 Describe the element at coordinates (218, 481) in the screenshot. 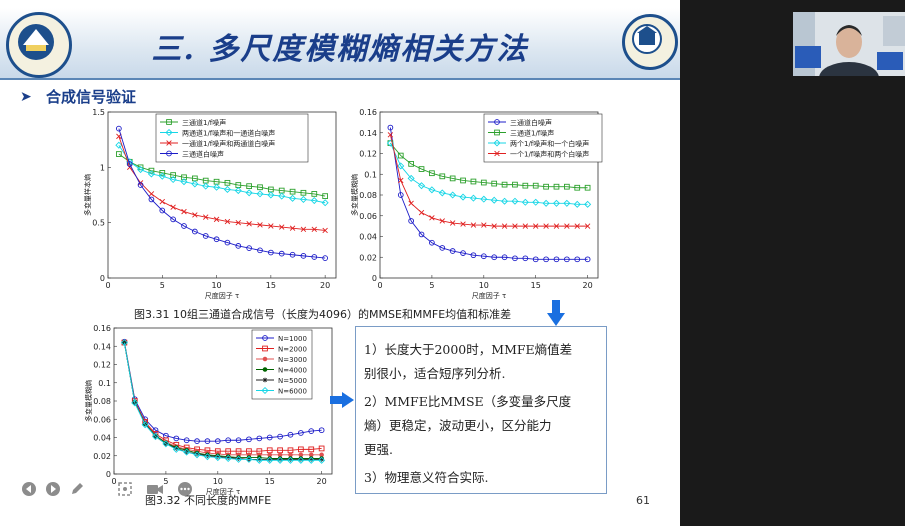

I see `x-tick-label: 10` at that location.